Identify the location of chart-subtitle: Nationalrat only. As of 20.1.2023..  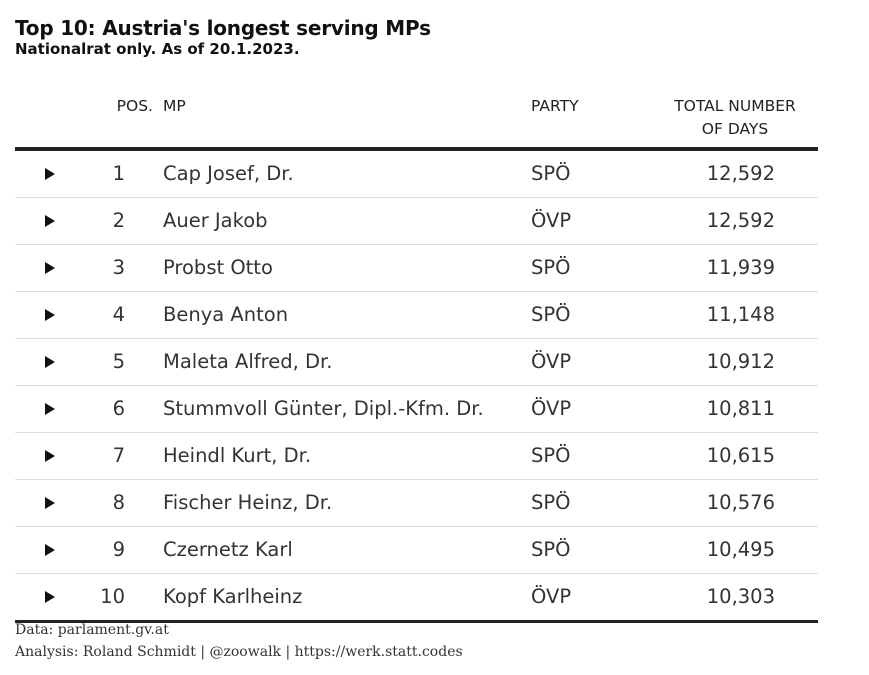
(157, 49).